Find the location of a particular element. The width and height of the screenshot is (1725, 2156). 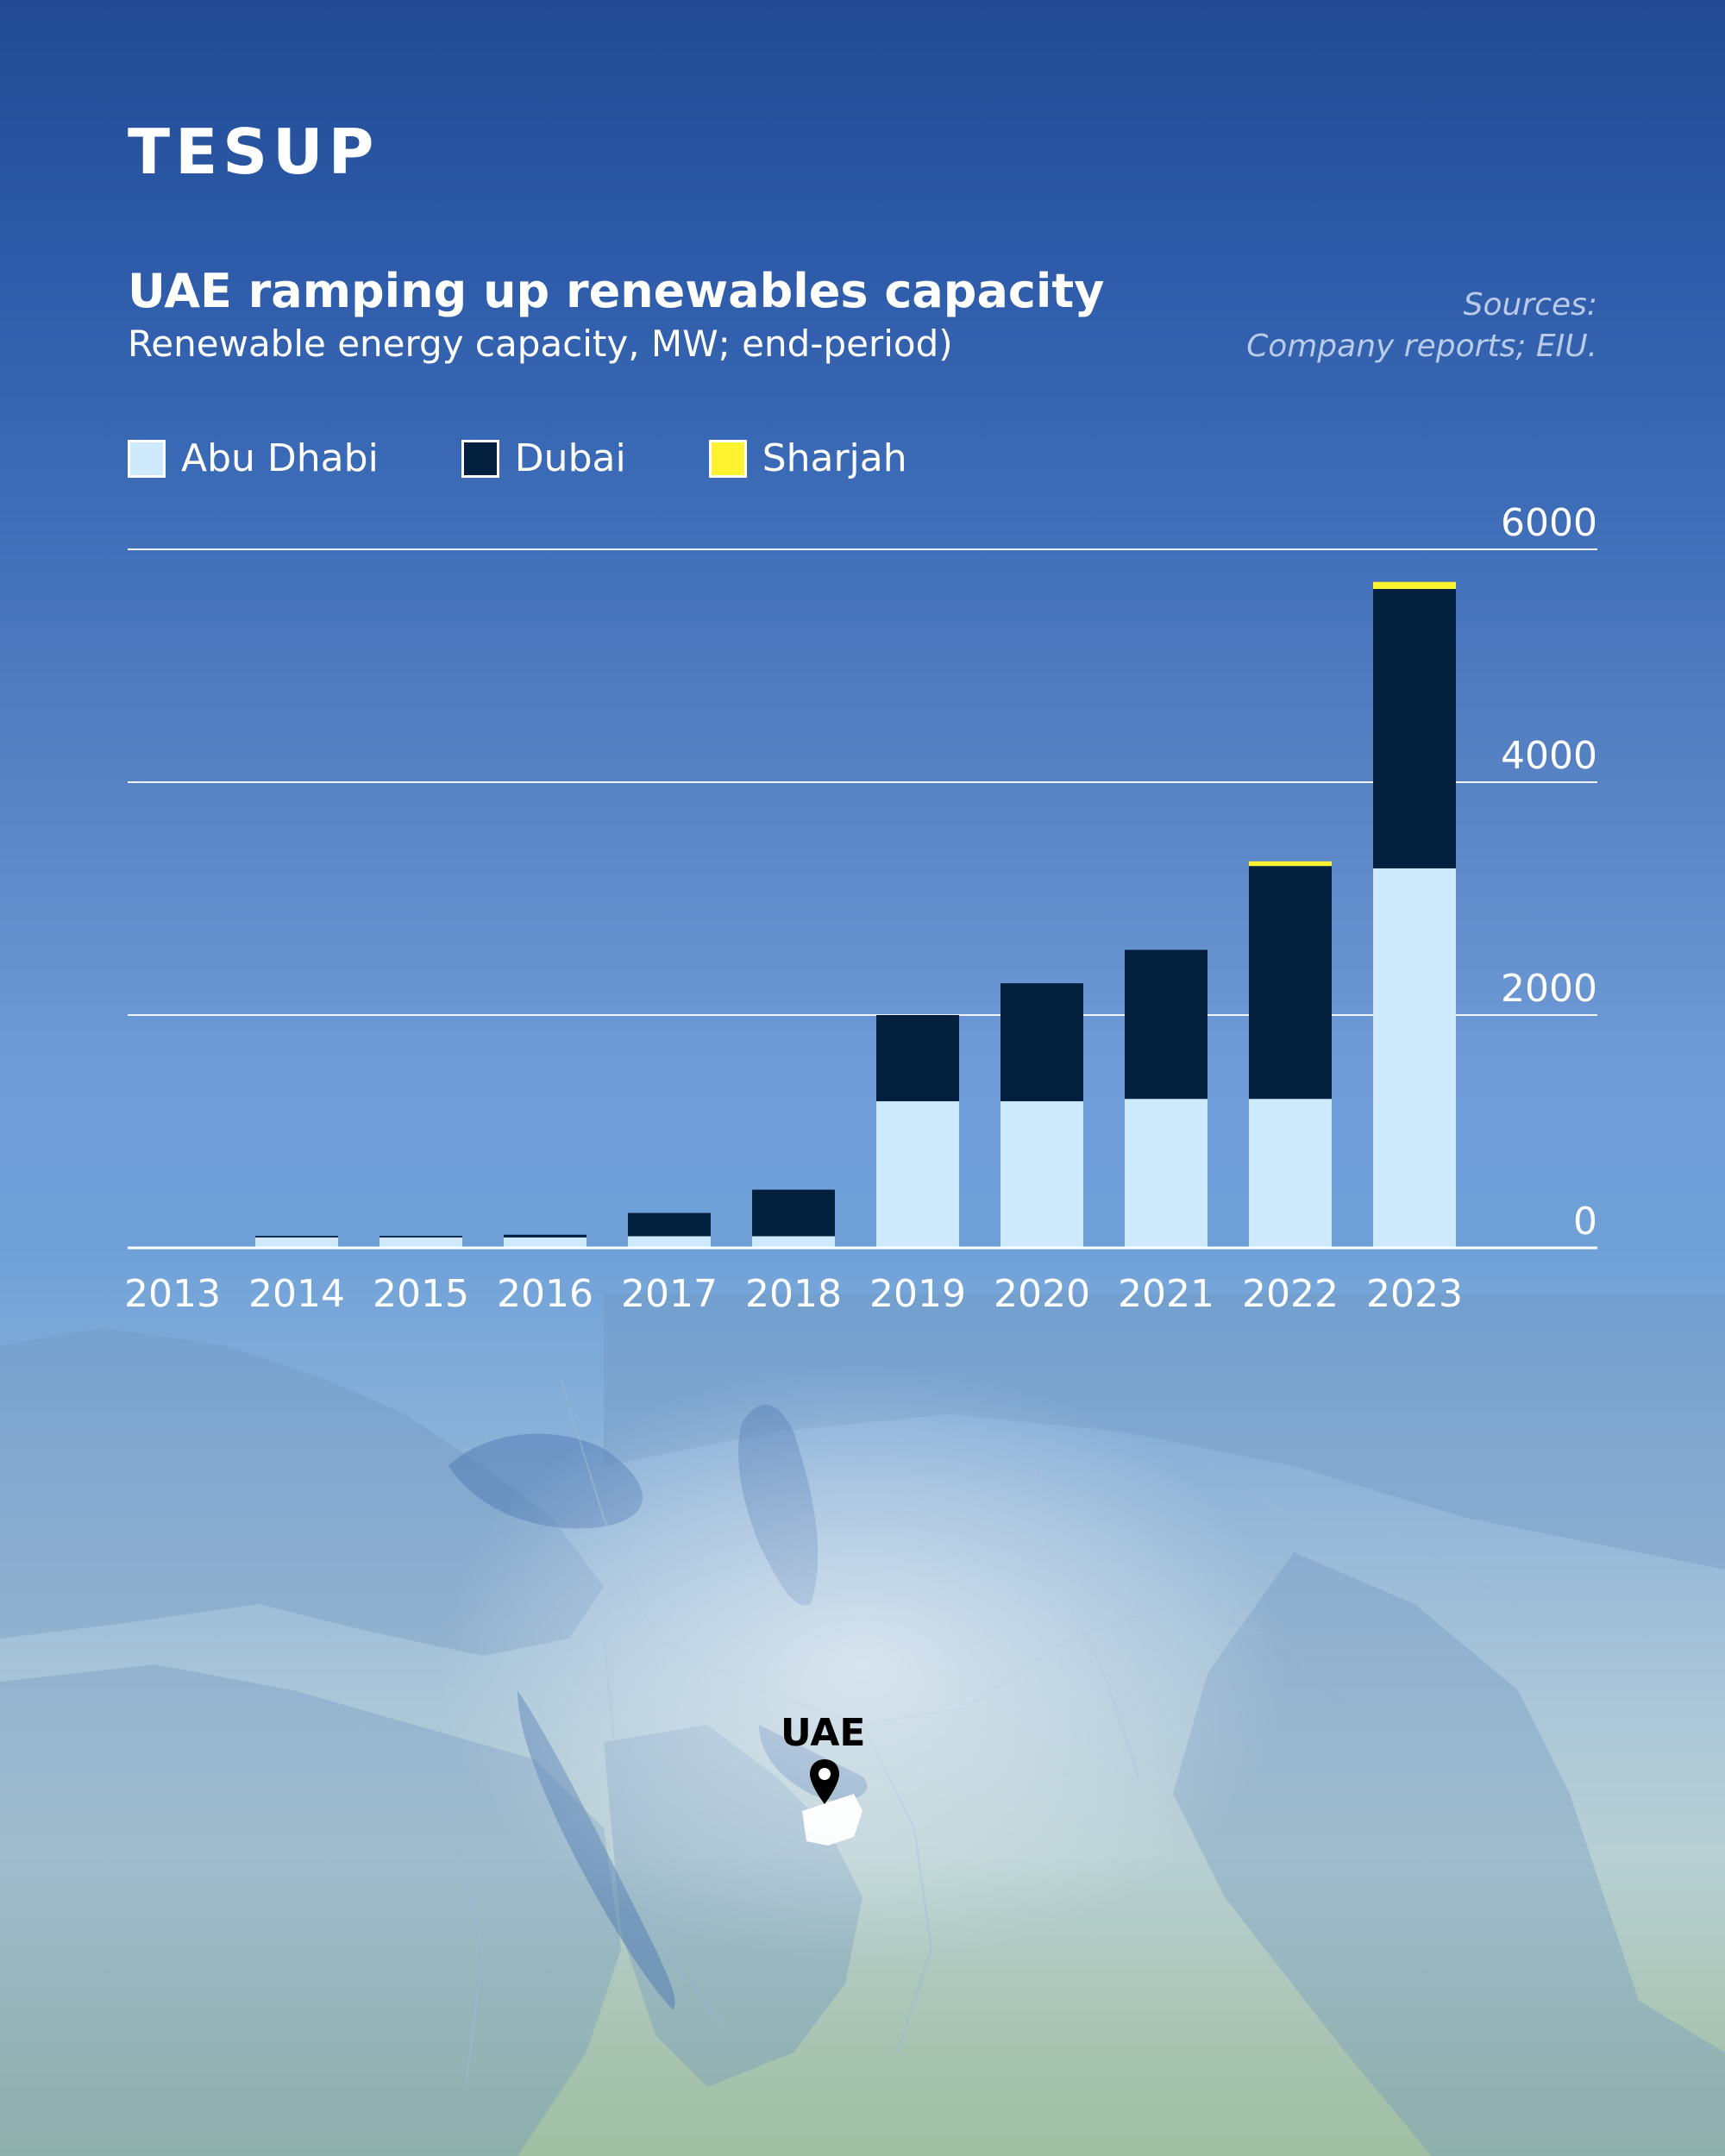

bar-abu-dhabi-2014 is located at coordinates (296, 1242).